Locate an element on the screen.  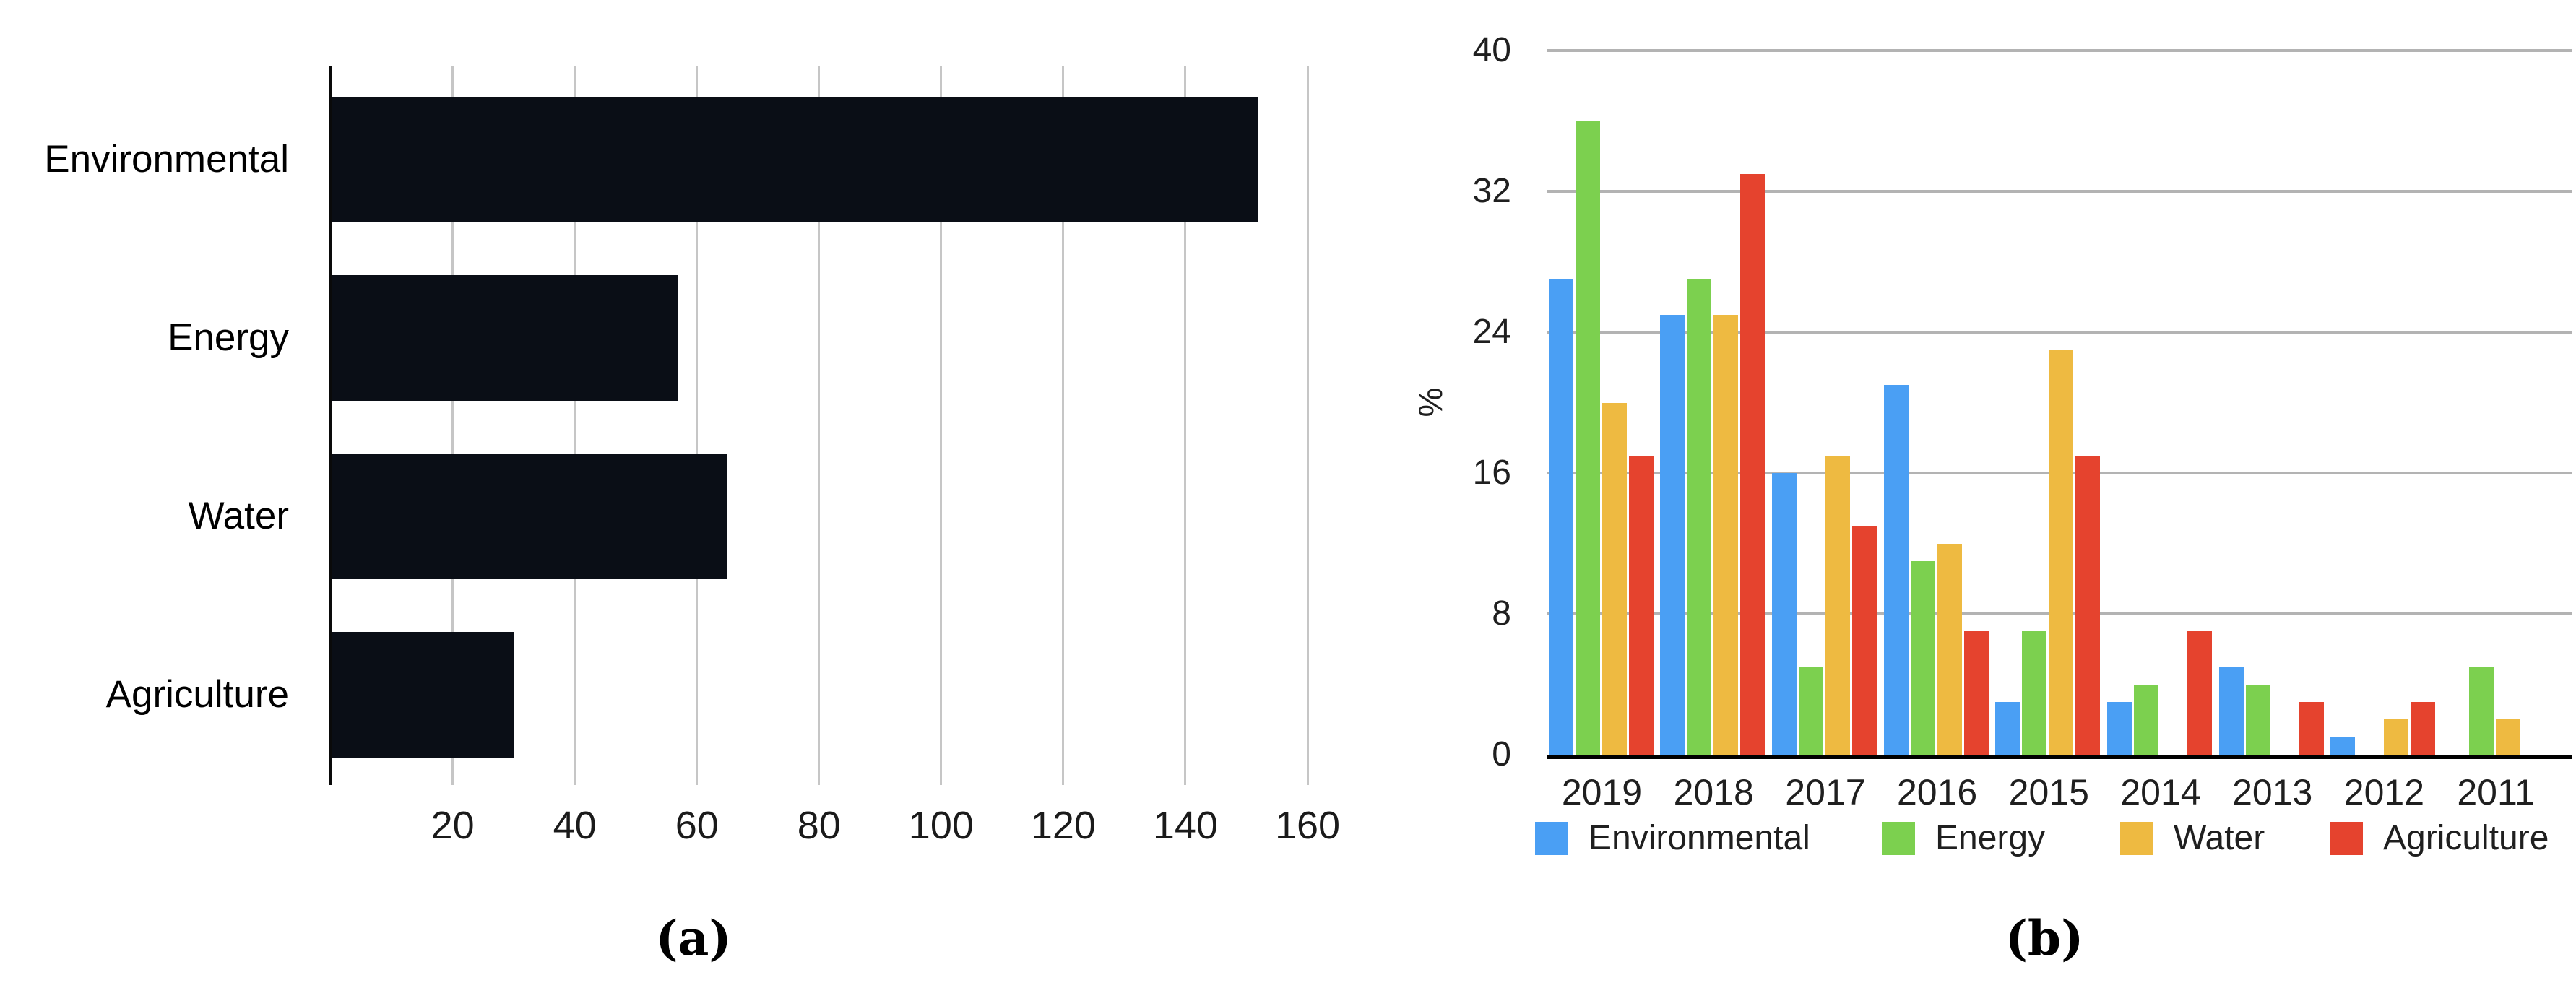
y-axis-tick-label: 32 is located at coordinates (1492, 191).